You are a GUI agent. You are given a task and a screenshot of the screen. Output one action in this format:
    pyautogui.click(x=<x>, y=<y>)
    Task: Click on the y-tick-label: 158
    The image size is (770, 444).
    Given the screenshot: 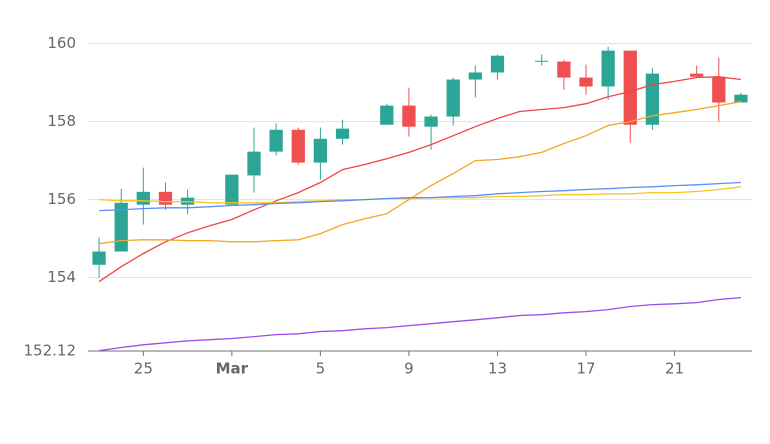 What is the action you would take?
    pyautogui.click(x=61, y=121)
    